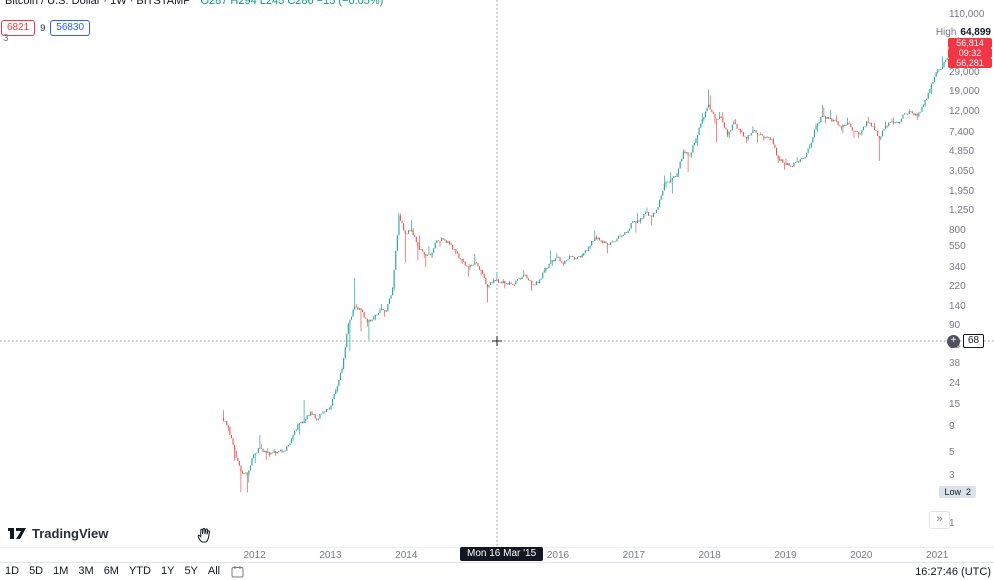  What do you see at coordinates (939, 520) in the screenshot?
I see `double-chevron-right-button: »` at bounding box center [939, 520].